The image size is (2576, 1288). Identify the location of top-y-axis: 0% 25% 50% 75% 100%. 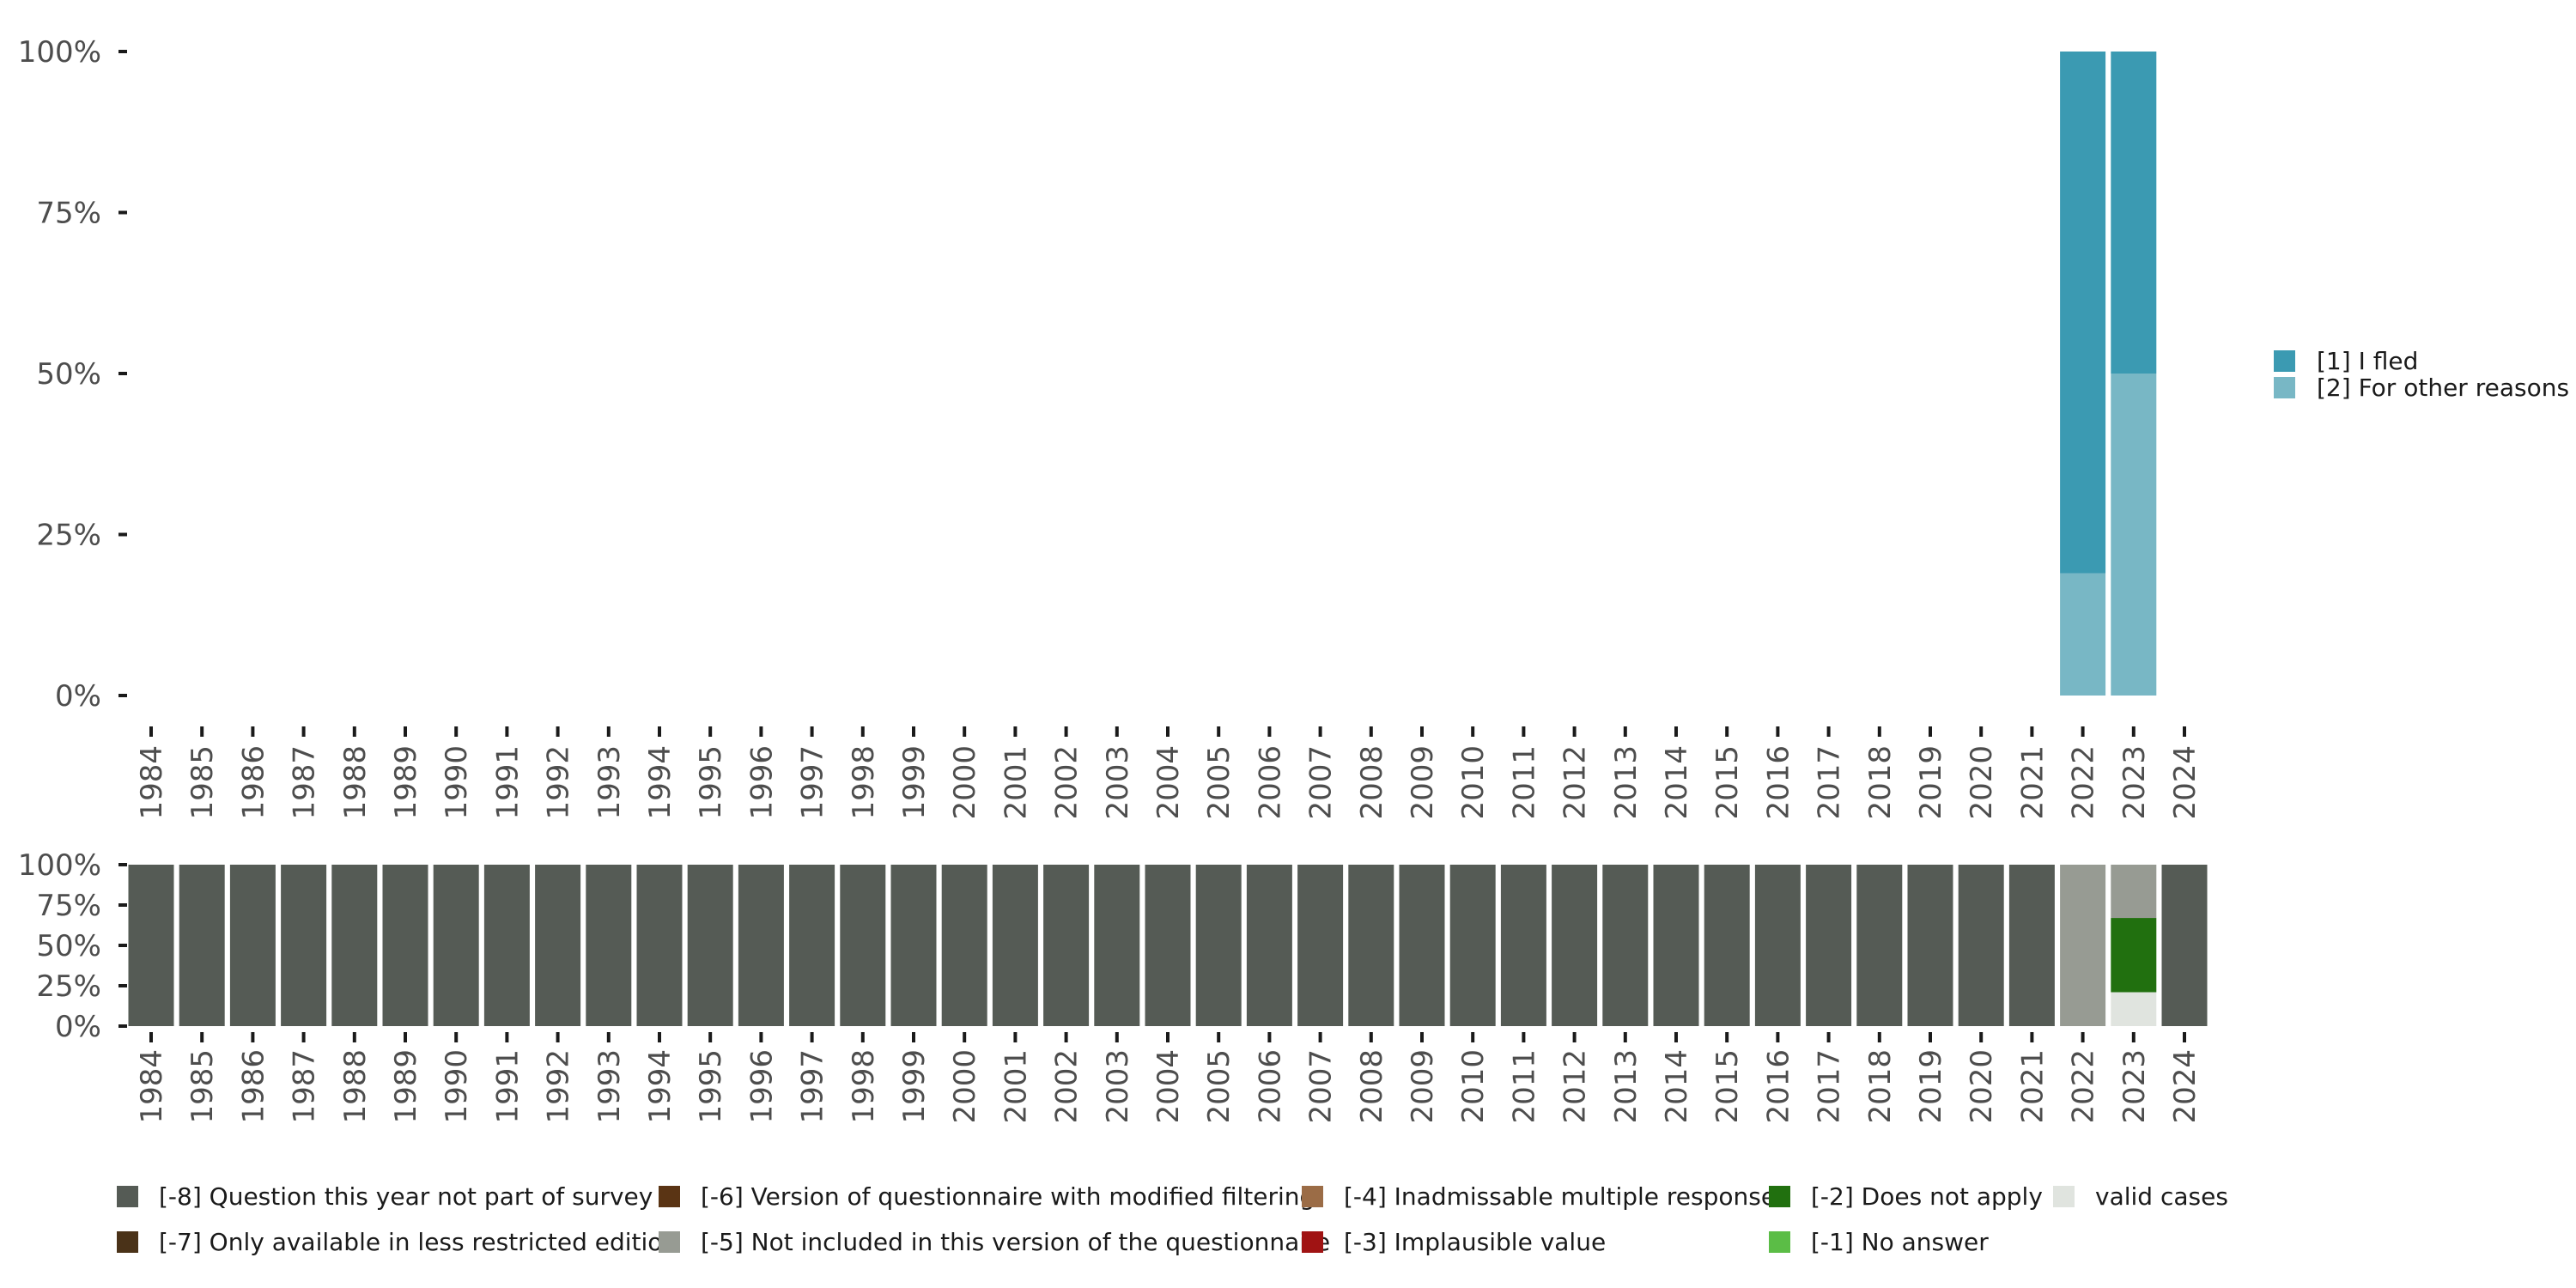
(72, 375).